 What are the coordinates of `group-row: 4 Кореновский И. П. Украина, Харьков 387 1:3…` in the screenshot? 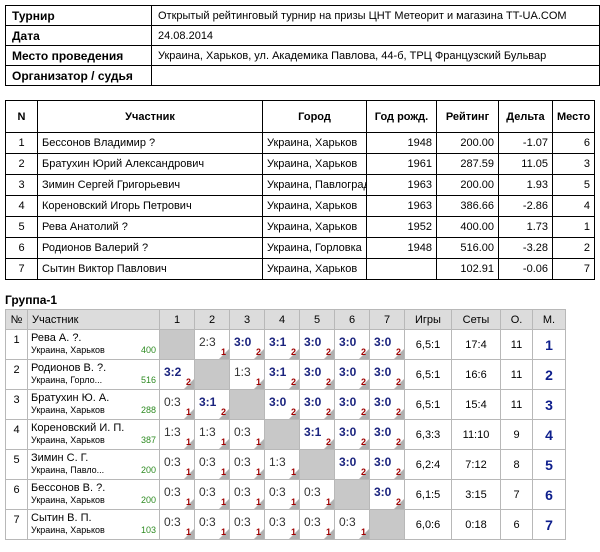 It's located at (285, 434).